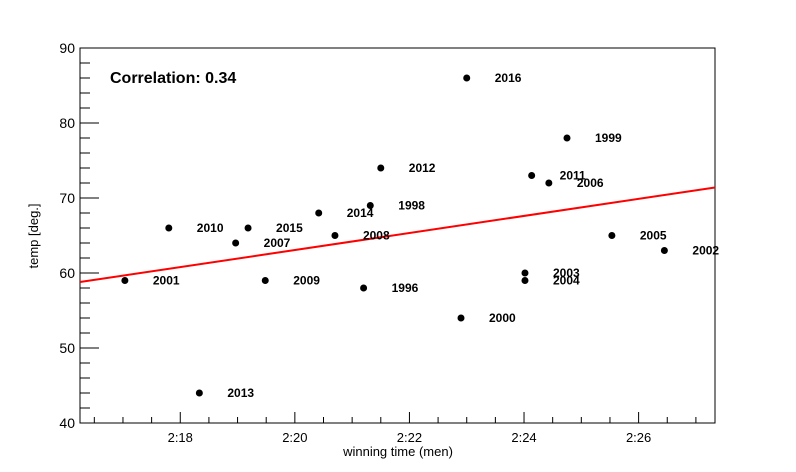 The height and width of the screenshot is (472, 796). Describe the element at coordinates (67, 48) in the screenshot. I see `y-tick-label: 90` at that location.